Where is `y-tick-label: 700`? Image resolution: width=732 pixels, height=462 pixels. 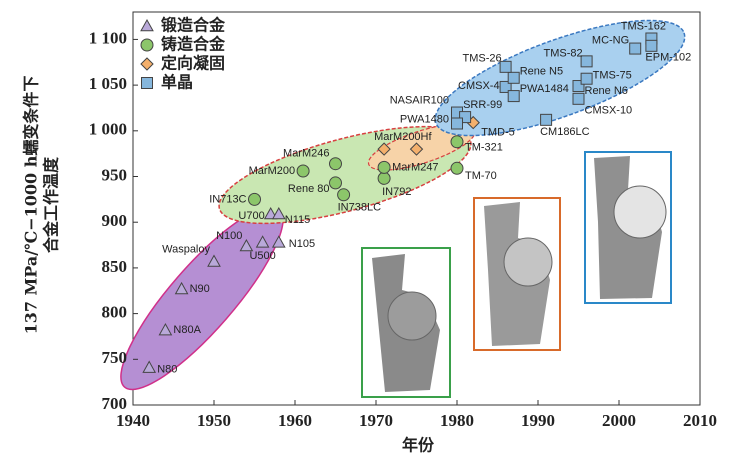 y-tick-label: 700 is located at coordinates (115, 403).